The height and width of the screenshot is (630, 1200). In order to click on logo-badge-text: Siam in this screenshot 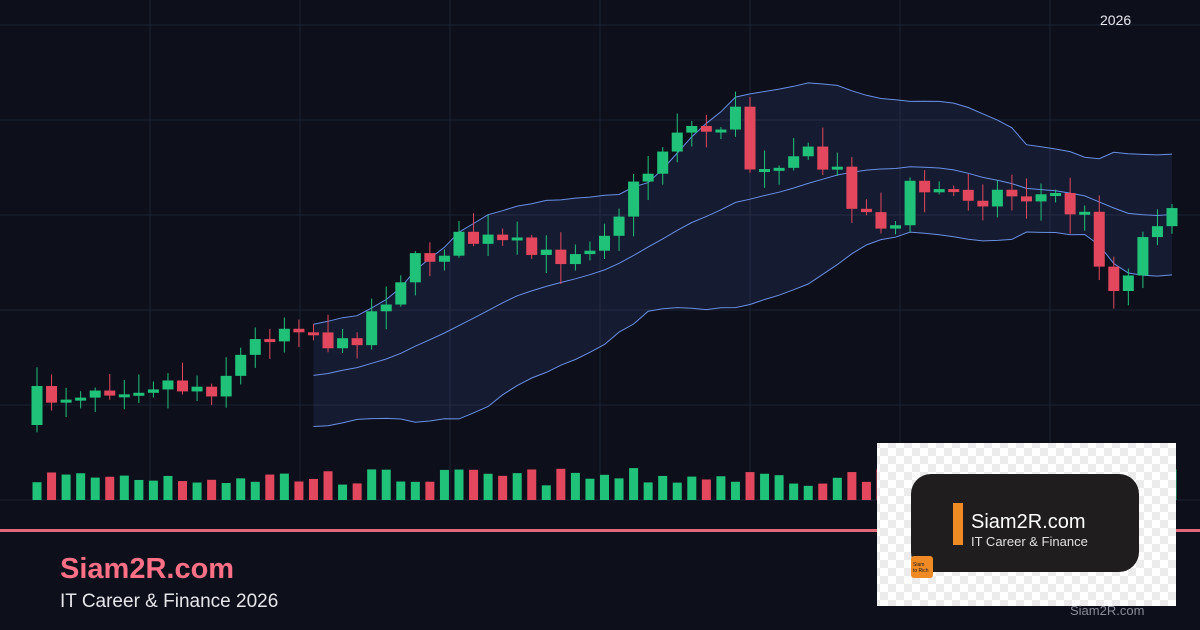, I will do `click(918, 565)`.